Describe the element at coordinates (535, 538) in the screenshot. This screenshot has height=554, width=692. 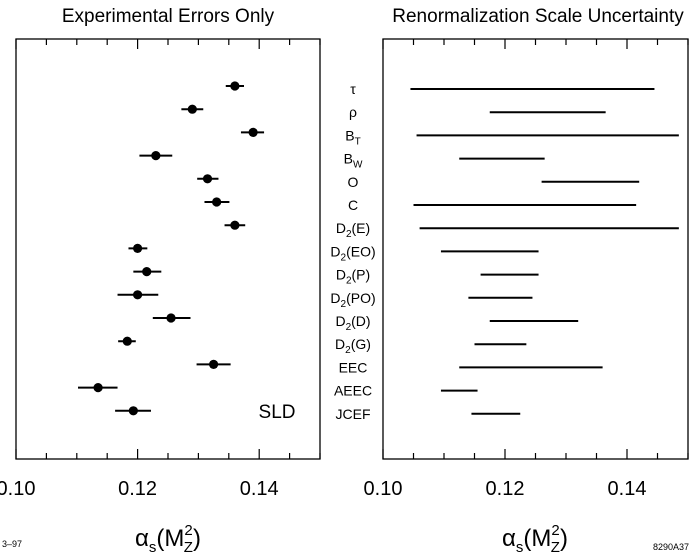
I see `right-x-axis-label: αs(M2 Z)` at that location.